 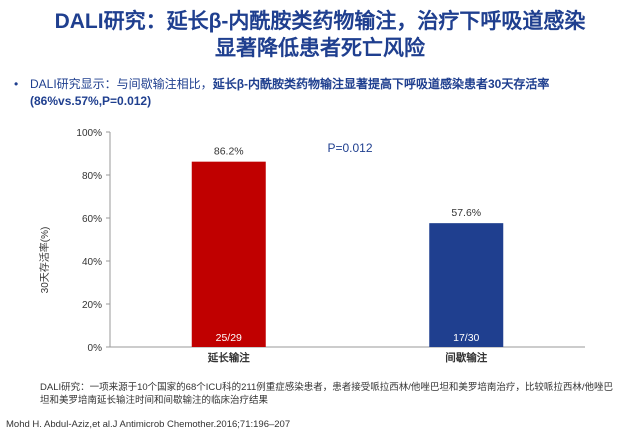 What do you see at coordinates (92, 262) in the screenshot?
I see `y-tick-label: 40%` at bounding box center [92, 262].